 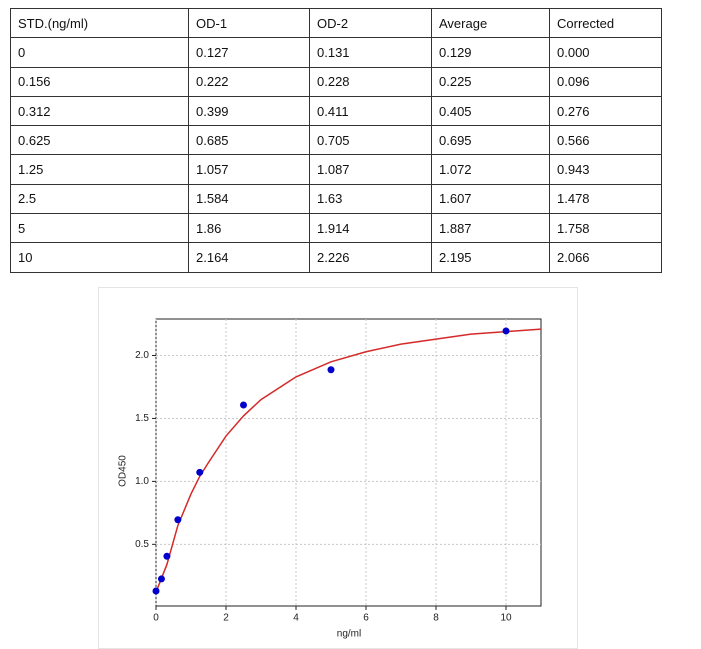 I want to click on table-cell: 2.5, so click(x=99, y=199).